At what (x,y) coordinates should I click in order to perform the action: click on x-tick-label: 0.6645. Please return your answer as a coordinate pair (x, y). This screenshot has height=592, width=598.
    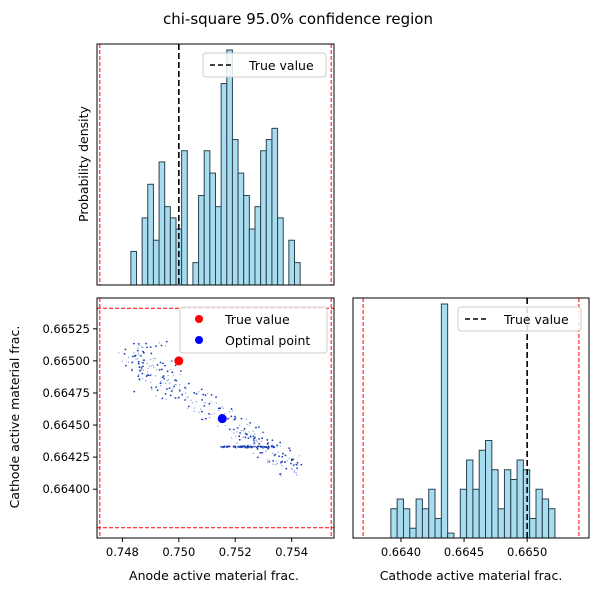
    Looking at the image, I should click on (464, 552).